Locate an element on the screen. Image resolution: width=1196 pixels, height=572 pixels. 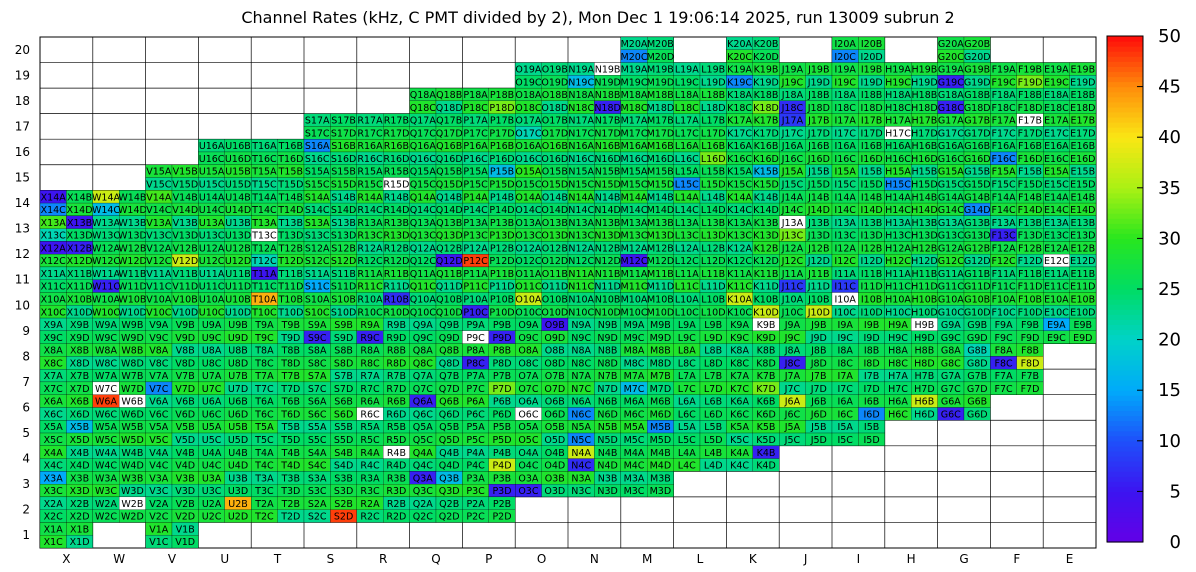
pmt-cell-label: J10B is located at coordinates (818, 299).